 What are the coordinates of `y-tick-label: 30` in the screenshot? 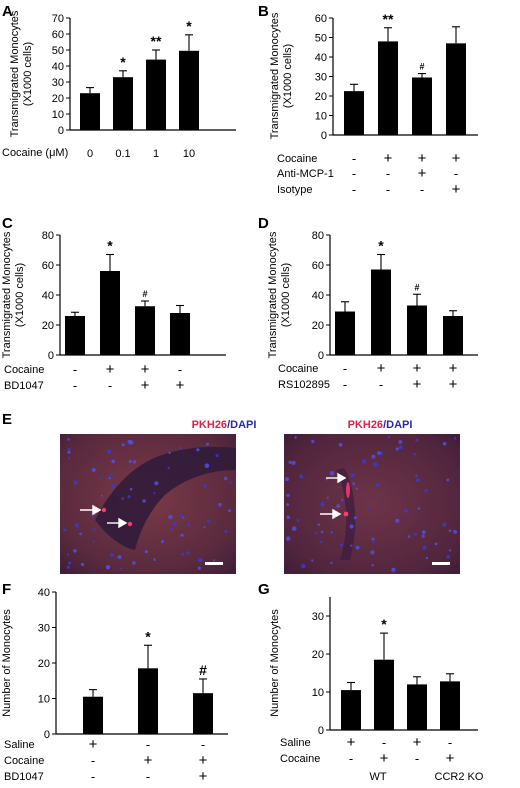 It's located at (58, 83).